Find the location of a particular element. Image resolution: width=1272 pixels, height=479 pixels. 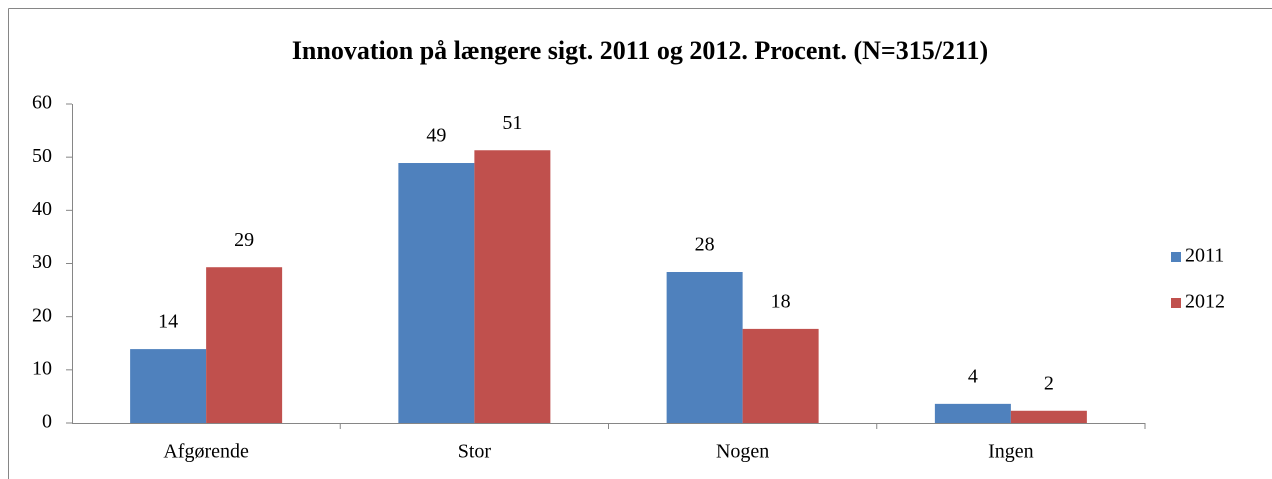

data-label: 28 is located at coordinates (705, 245).